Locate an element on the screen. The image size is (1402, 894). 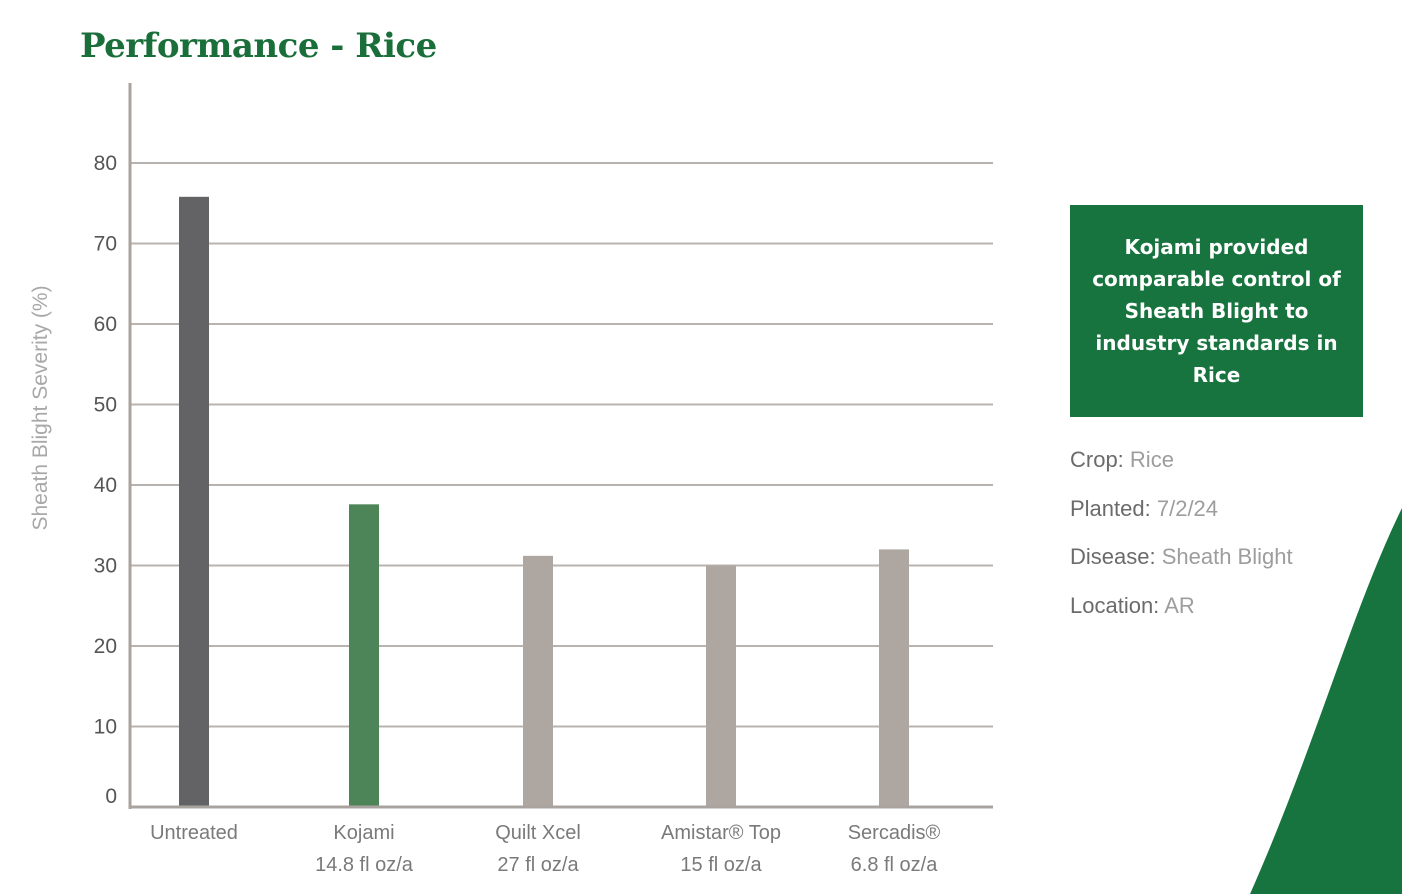
info-planted-value: 7/2/24 is located at coordinates (1187, 508).